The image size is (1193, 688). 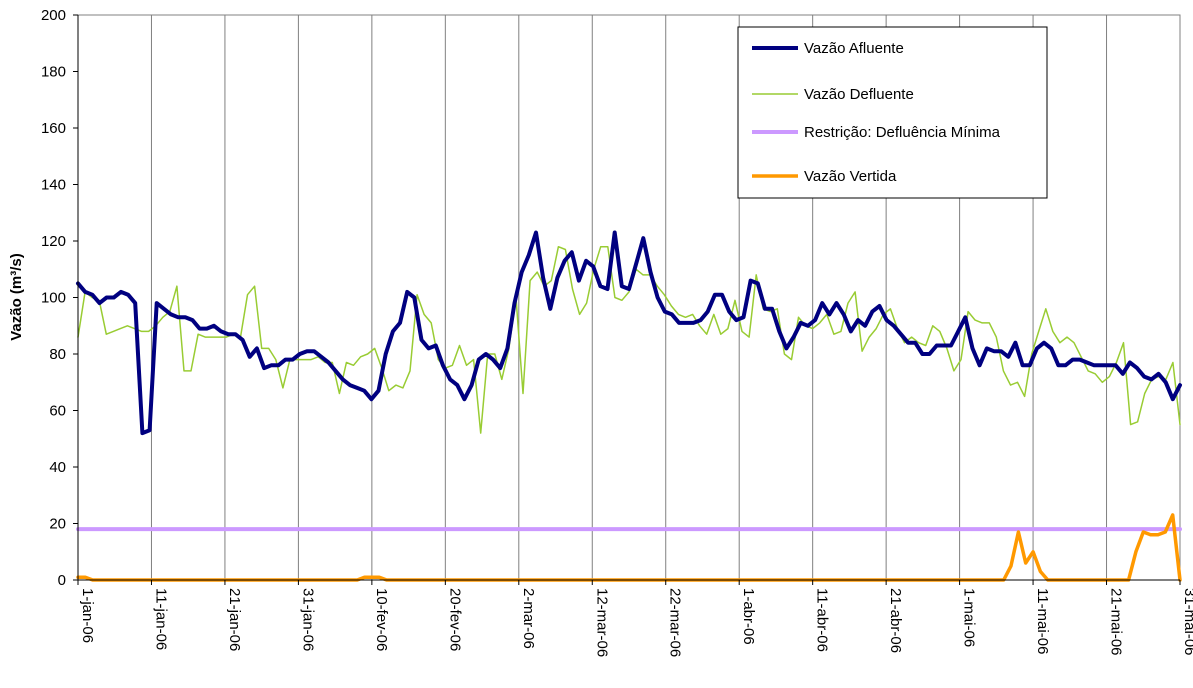 What do you see at coordinates (854, 48) in the screenshot?
I see `legend-label: Vazão Afluente` at bounding box center [854, 48].